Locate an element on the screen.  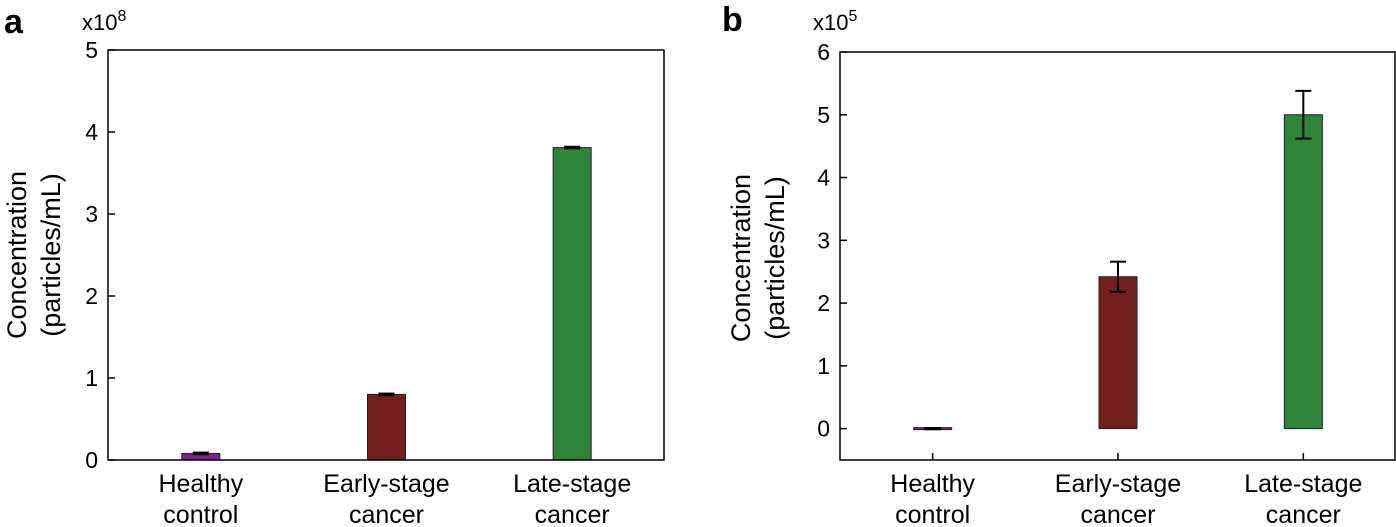
scale-exponent: 5 is located at coordinates (852, 16).